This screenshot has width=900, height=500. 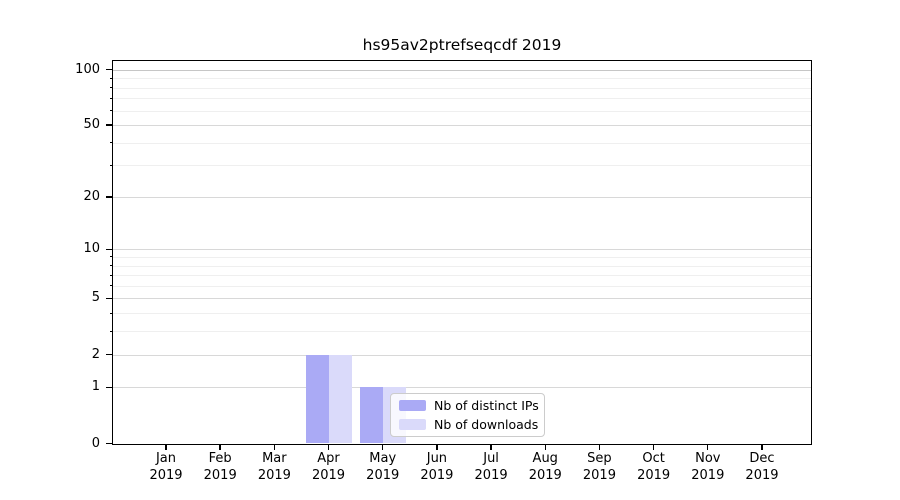 I want to click on y-tick-label-50: 50, so click(x=91, y=125).